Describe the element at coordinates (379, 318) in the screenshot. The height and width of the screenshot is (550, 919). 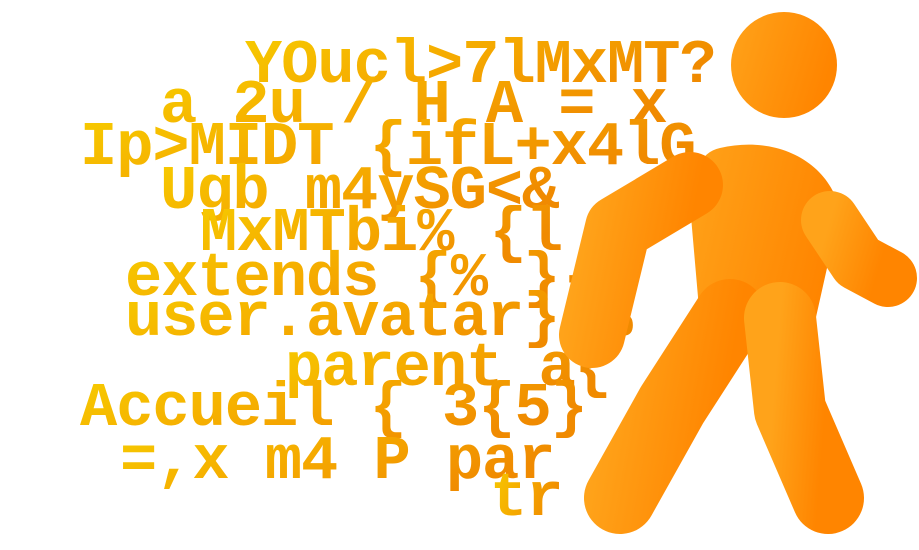
I see `code-line: user.avatar} %` at that location.